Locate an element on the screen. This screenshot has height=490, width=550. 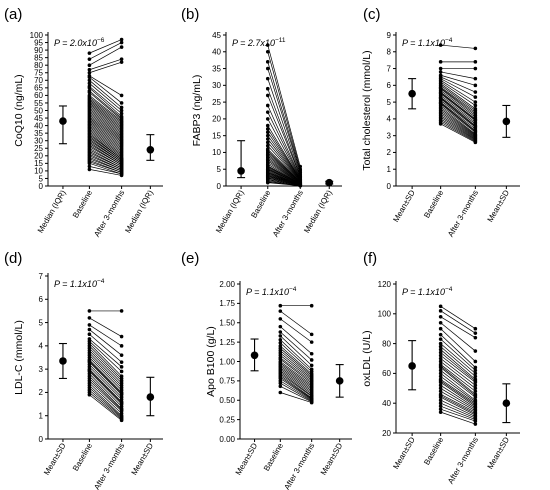
panel-label: (b) is located at coordinates (190, 14).